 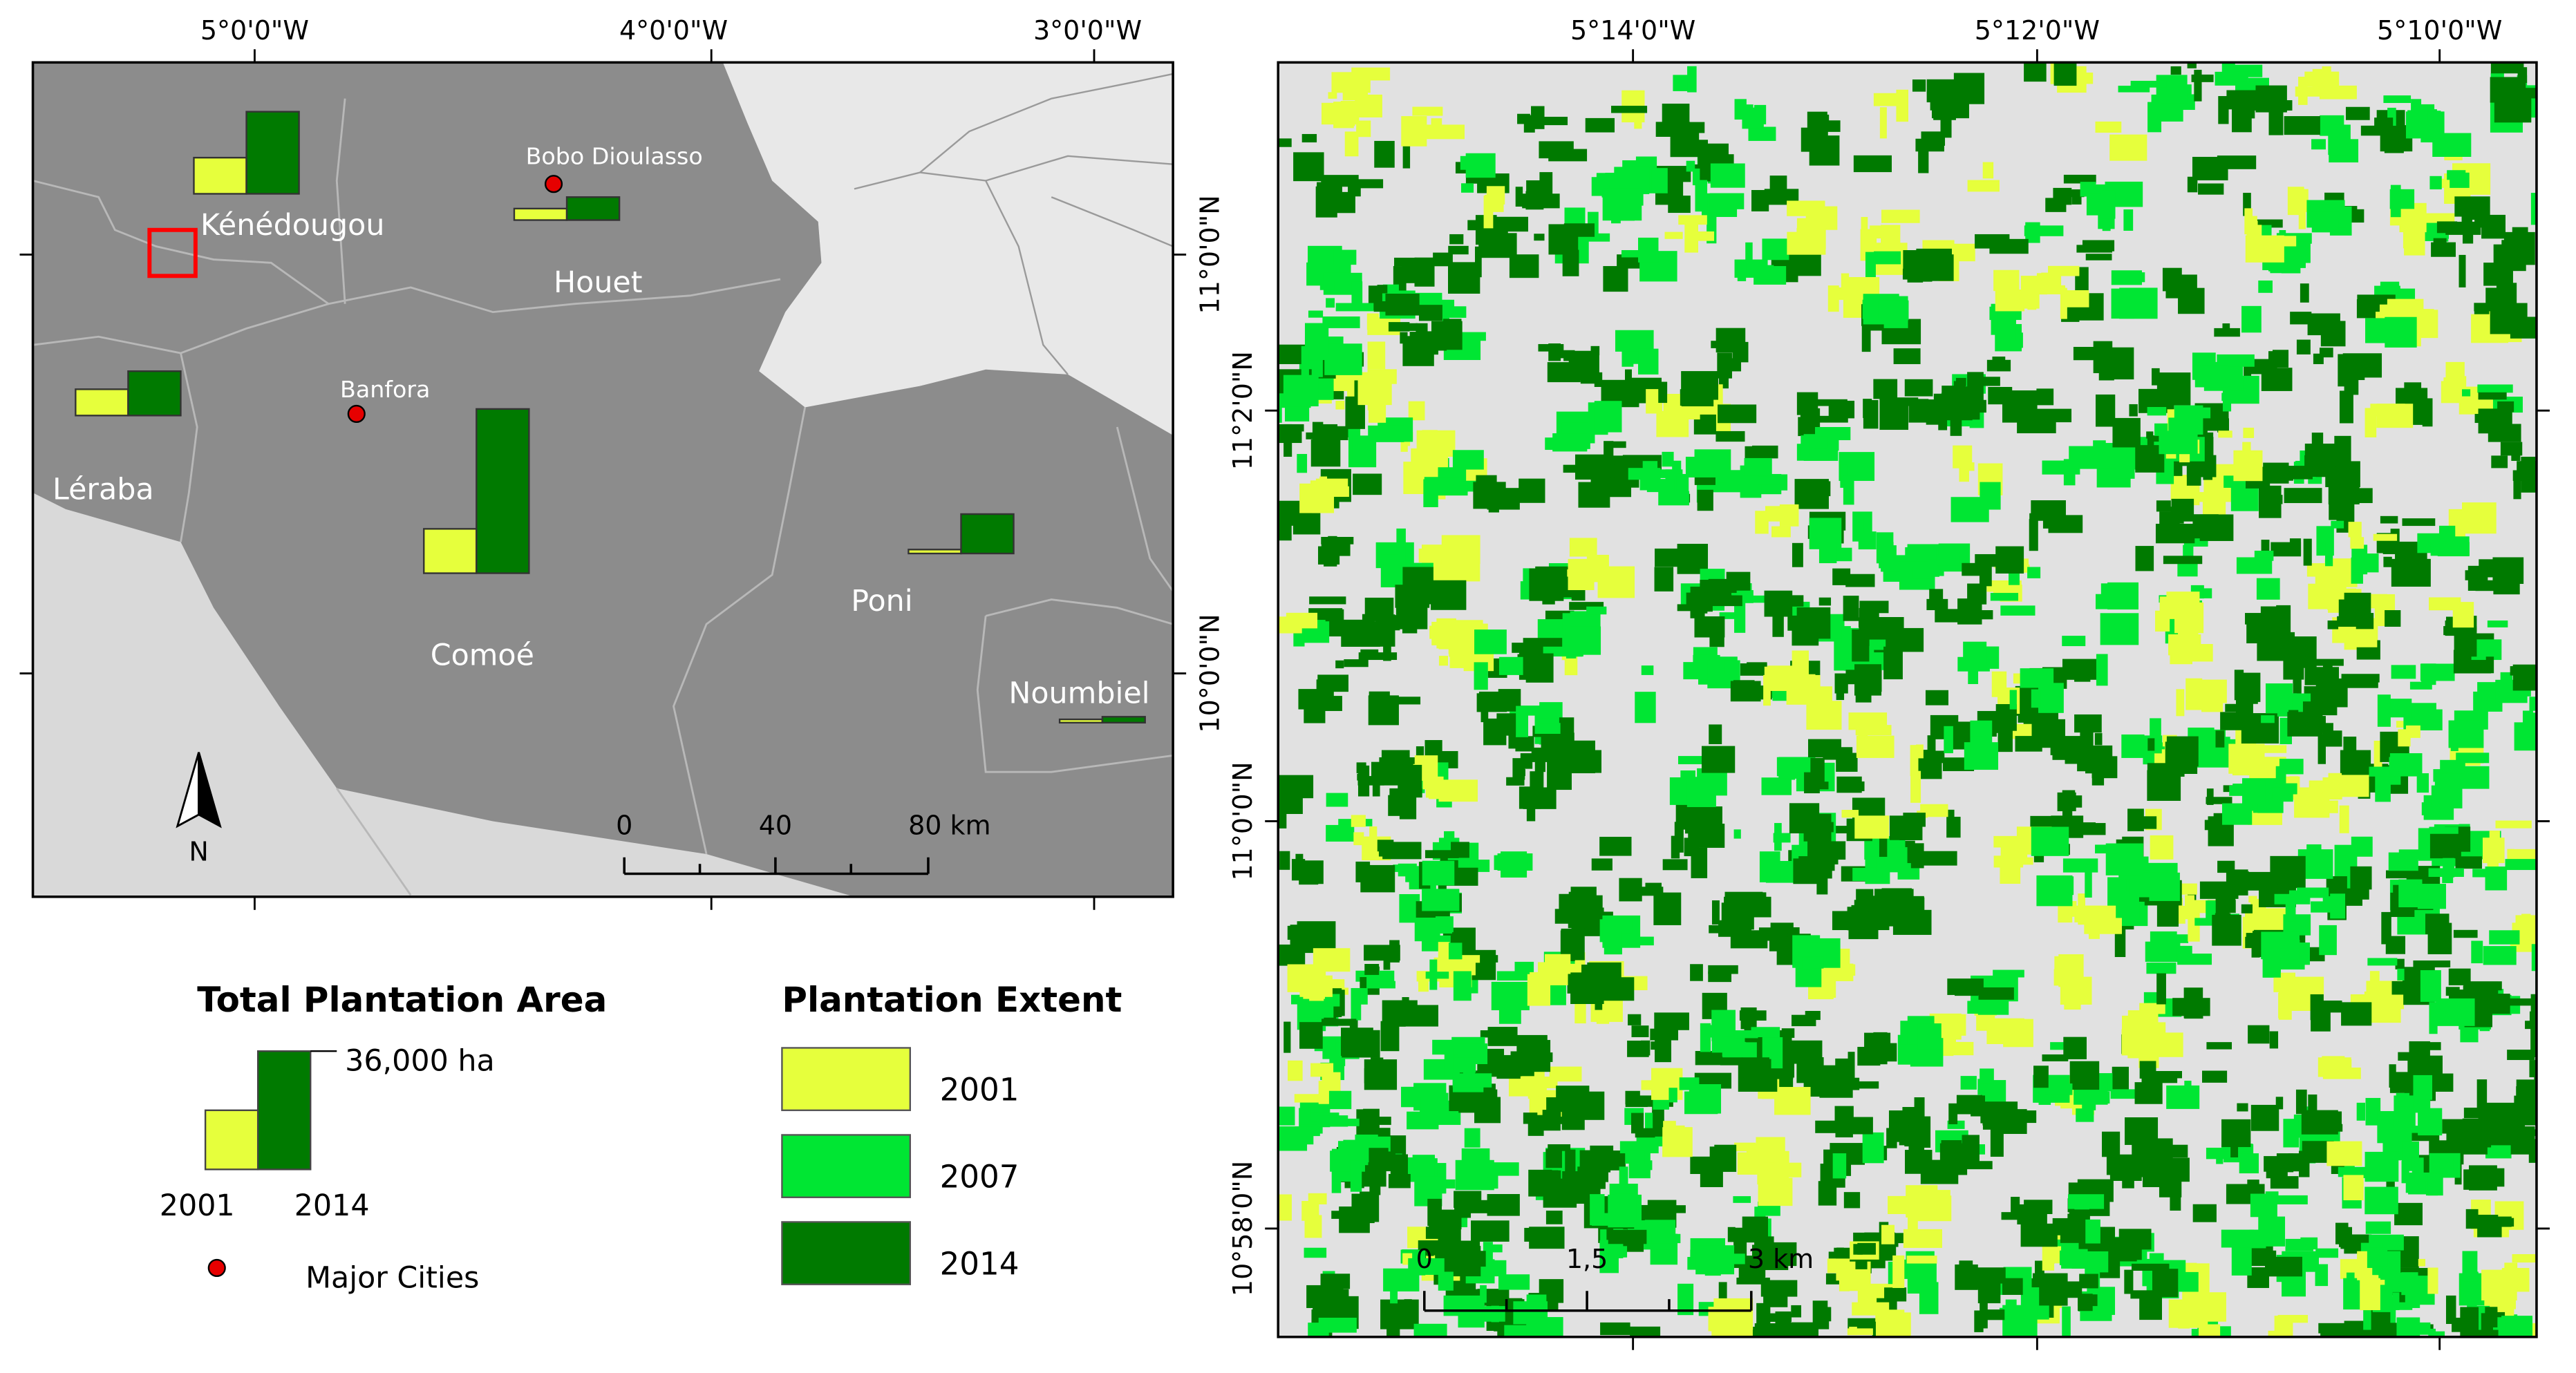 I want to click on bar-2001, so click(x=220, y=175).